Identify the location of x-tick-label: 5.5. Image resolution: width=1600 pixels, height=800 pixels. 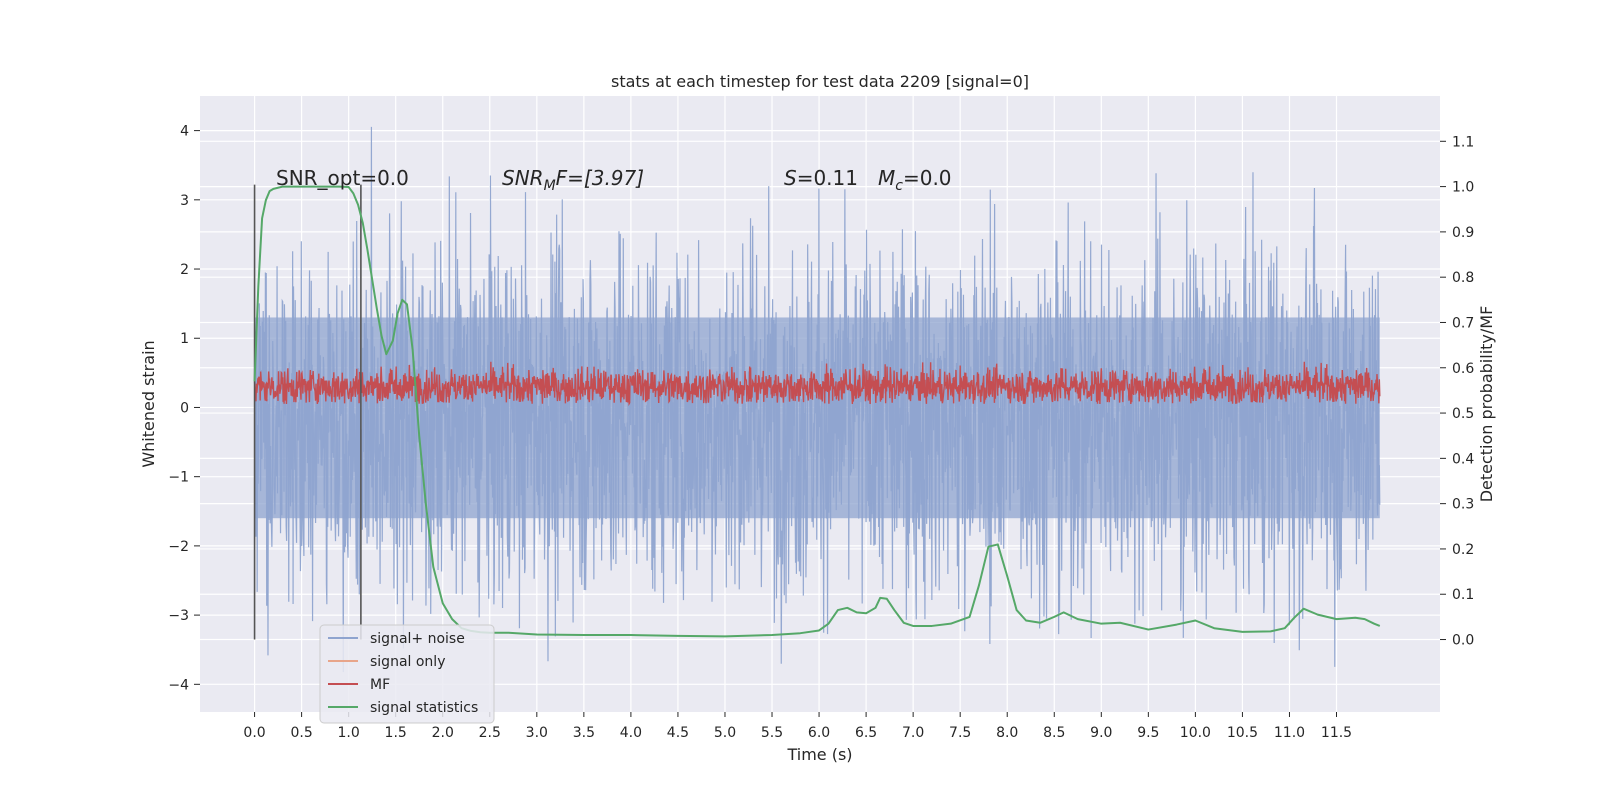
(772, 733).